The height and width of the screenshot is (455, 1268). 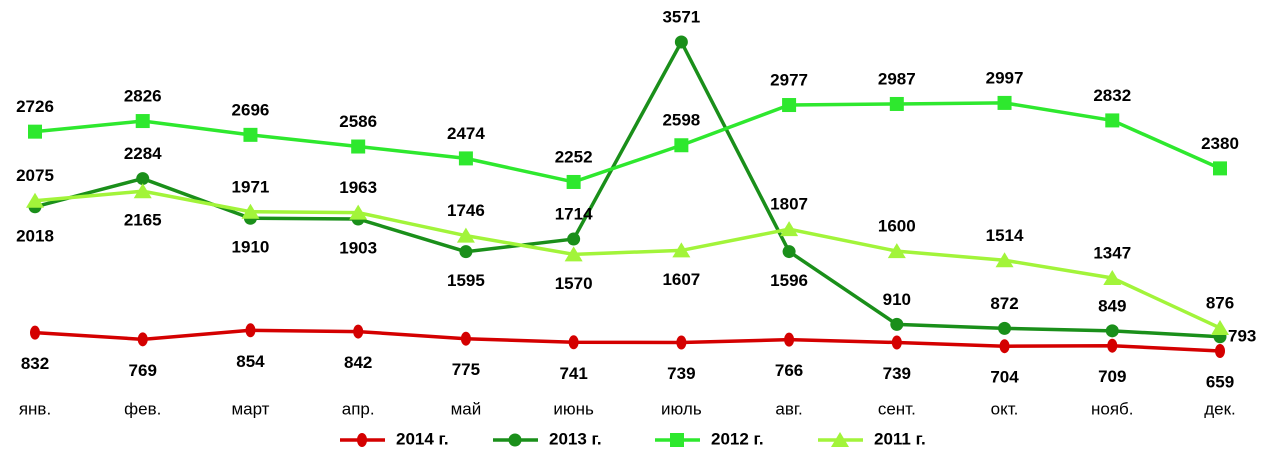 I want to click on data-label: 2380, so click(x=1220, y=143).